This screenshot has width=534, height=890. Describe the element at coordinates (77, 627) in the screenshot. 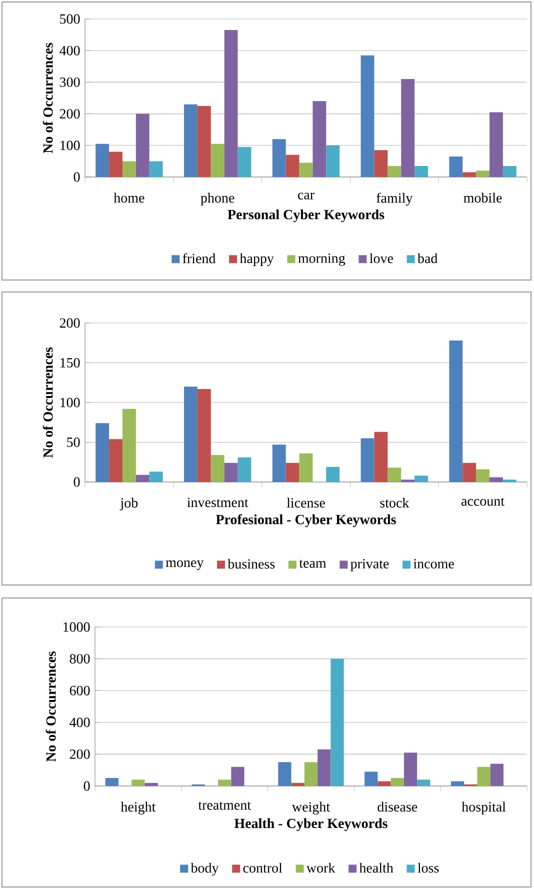

I see `y-tick-label: 1000` at that location.